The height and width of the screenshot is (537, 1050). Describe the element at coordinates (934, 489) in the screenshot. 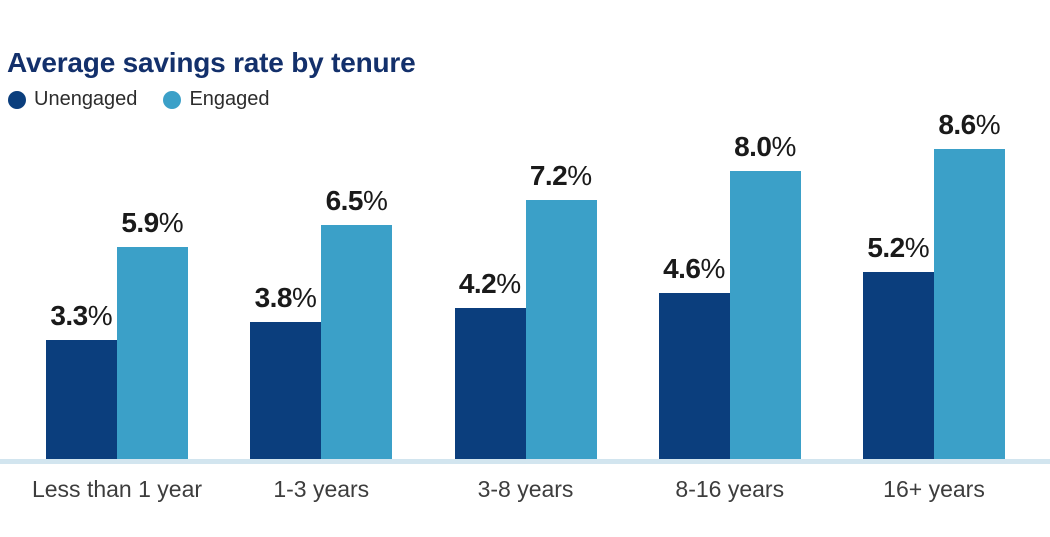

I see `category-label: 16+ years` at that location.